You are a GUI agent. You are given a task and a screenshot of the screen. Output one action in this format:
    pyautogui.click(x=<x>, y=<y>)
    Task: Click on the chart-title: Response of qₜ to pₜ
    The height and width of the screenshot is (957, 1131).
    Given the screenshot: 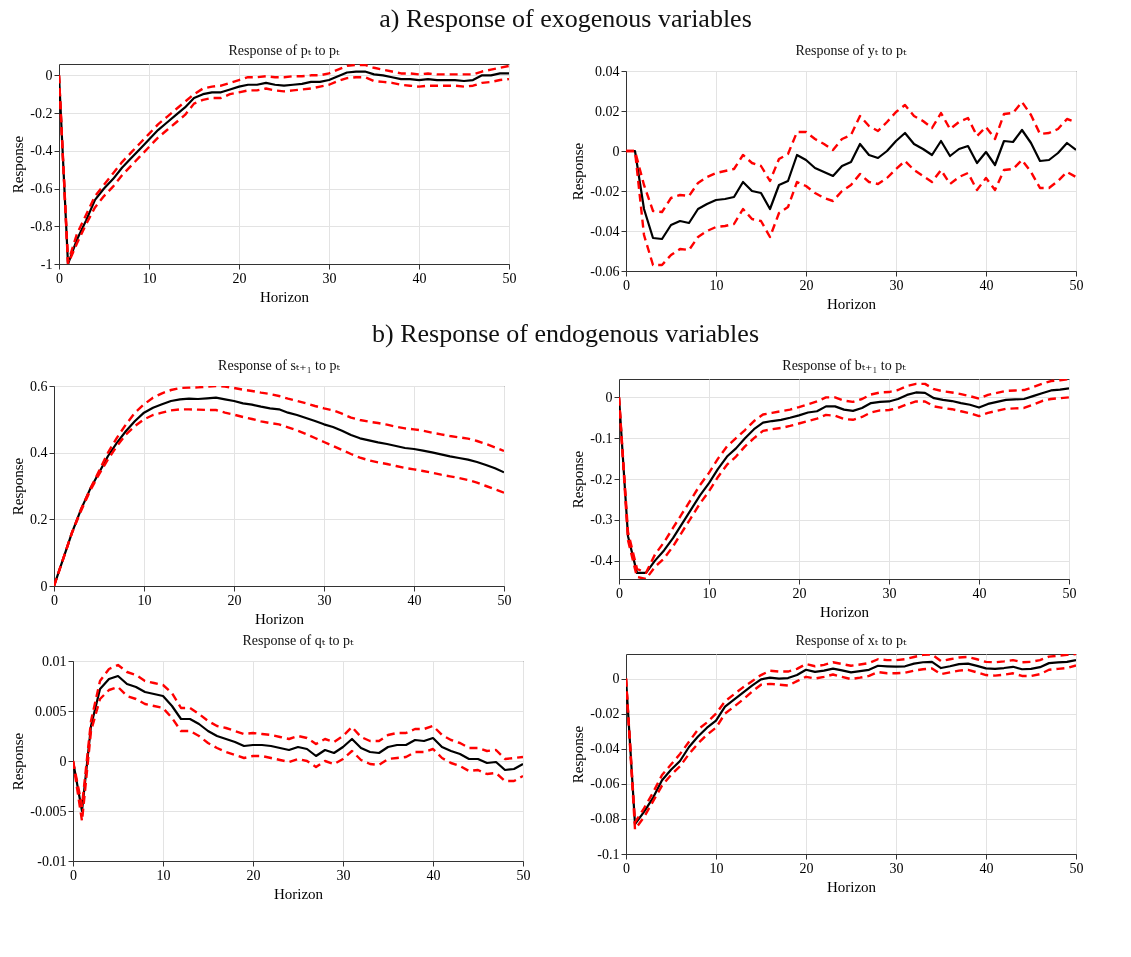 What is the action you would take?
    pyautogui.click(x=298, y=640)
    